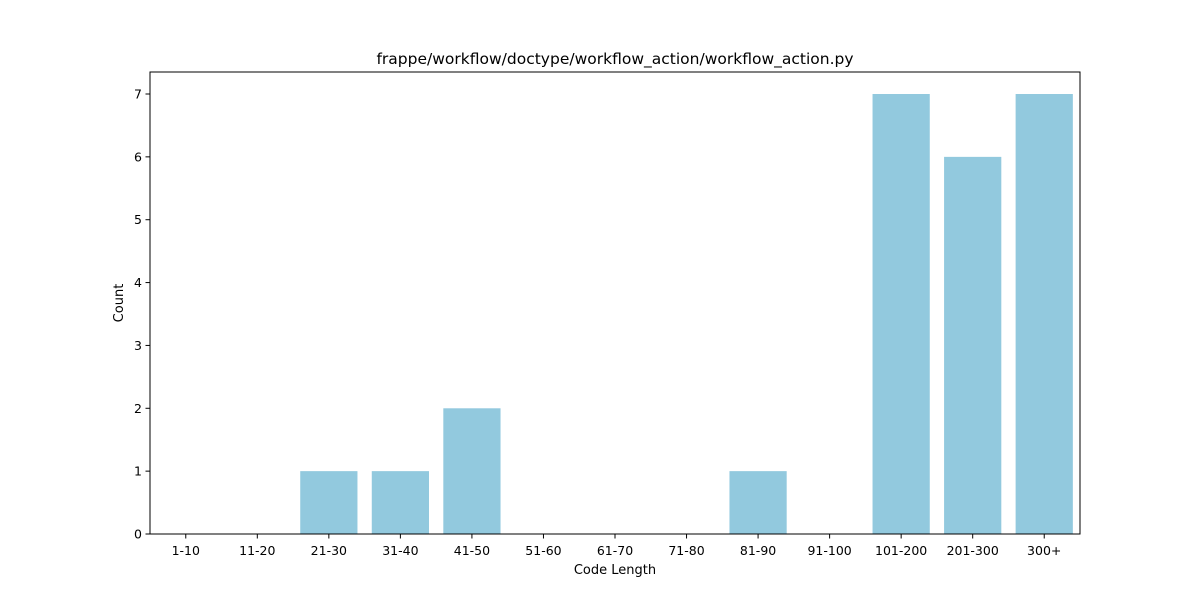 The height and width of the screenshot is (604, 1200). What do you see at coordinates (686, 550) in the screenshot?
I see `x-tick-label: 71-80` at bounding box center [686, 550].